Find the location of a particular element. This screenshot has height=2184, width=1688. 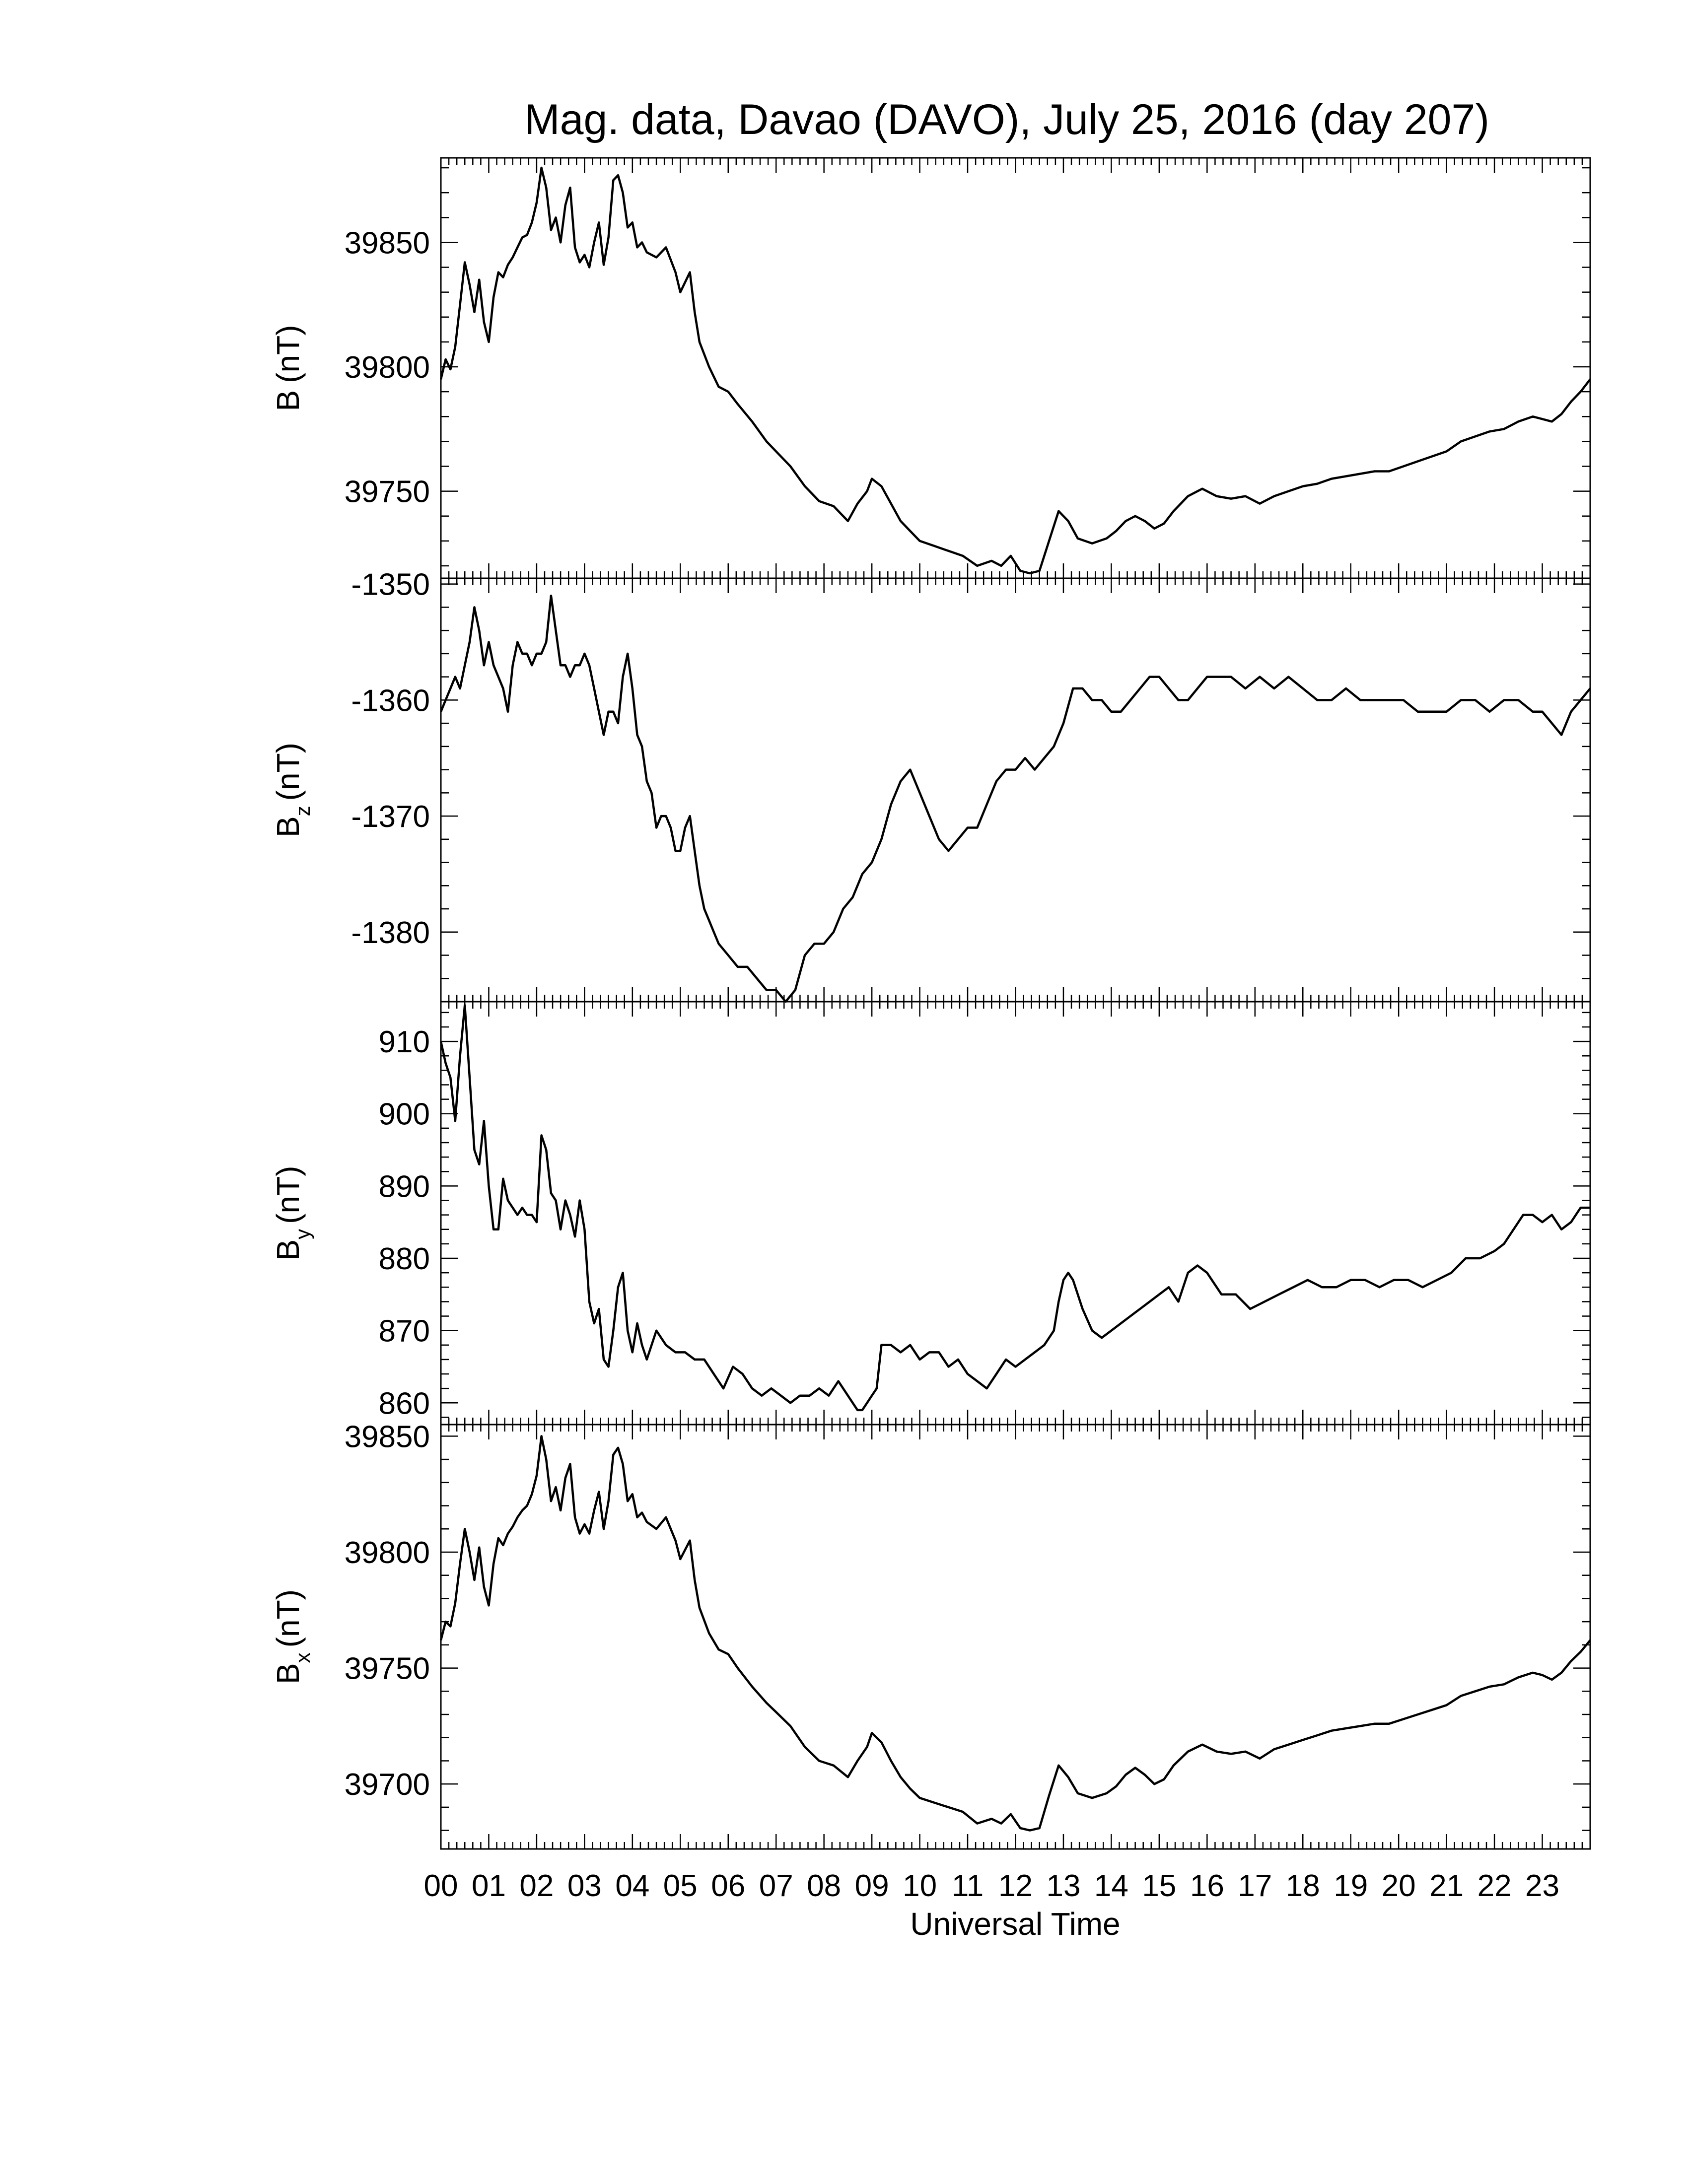

y-tick-label: -1360 is located at coordinates (390, 700).